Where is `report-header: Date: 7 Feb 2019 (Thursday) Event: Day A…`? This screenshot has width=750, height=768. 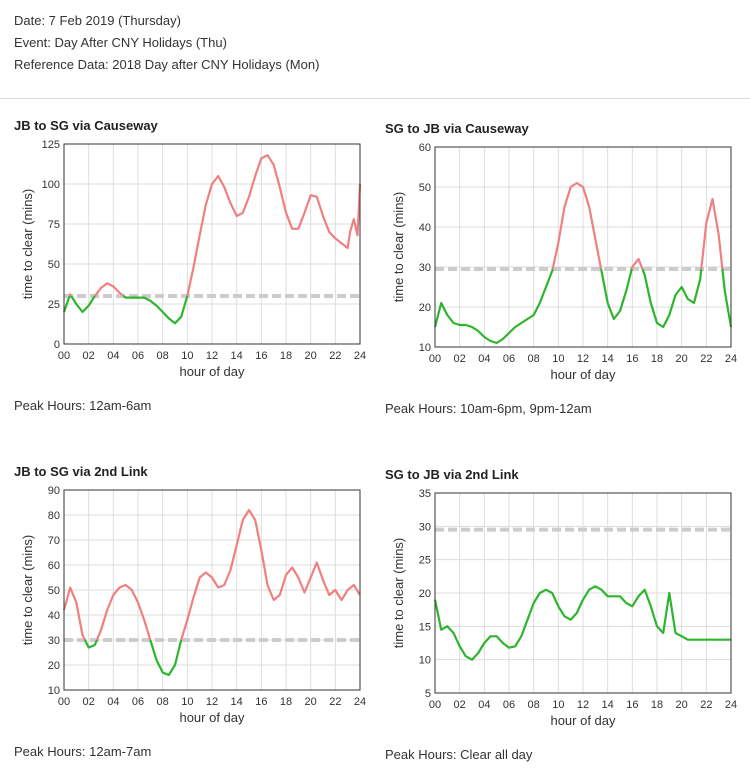
report-header: Date: 7 Feb 2019 (Thursday) Event: Day A… is located at coordinates (166, 43).